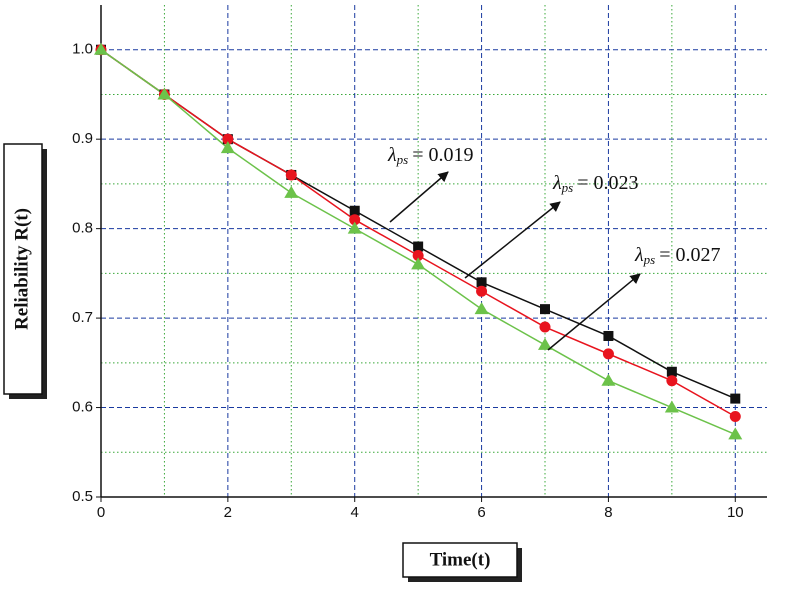 Image resolution: width=800 pixels, height=591 pixels. Describe the element at coordinates (228, 512) in the screenshot. I see `x-tick-label: 2` at that location.